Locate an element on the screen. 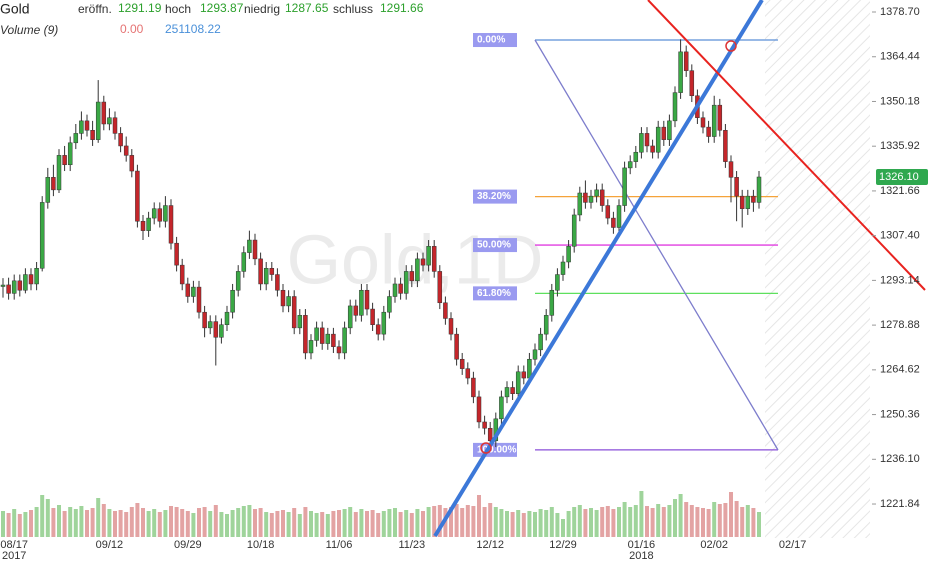 The image size is (930, 567). y-tick-label: 1335.92 is located at coordinates (900, 146).